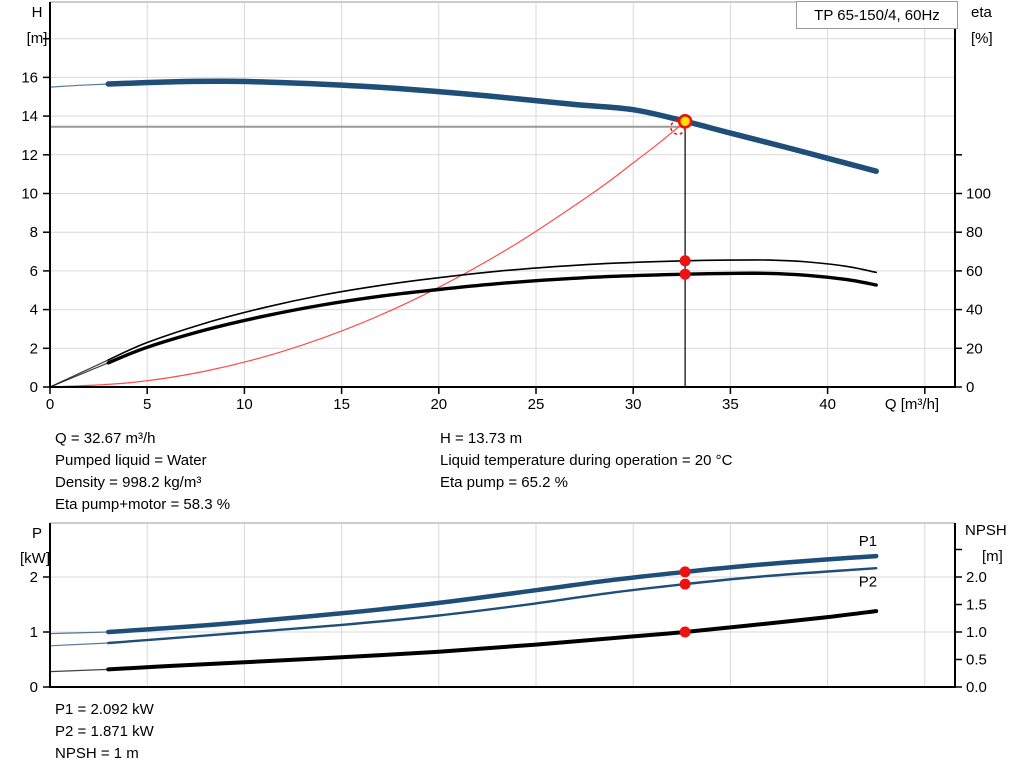 Image resolution: width=1024 pixels, height=781 pixels. I want to click on info-head: H = 13.73 m, so click(481, 438).